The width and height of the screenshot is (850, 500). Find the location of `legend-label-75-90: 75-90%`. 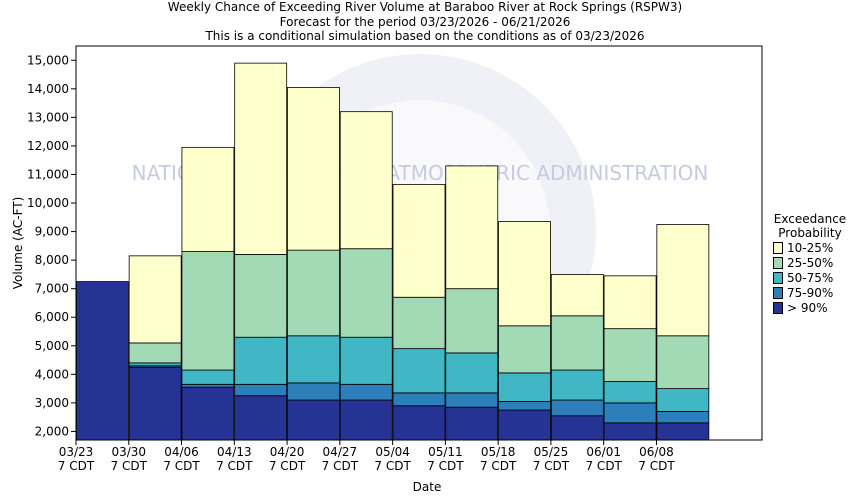

legend-label-75-90: 75-90% is located at coordinates (810, 292).